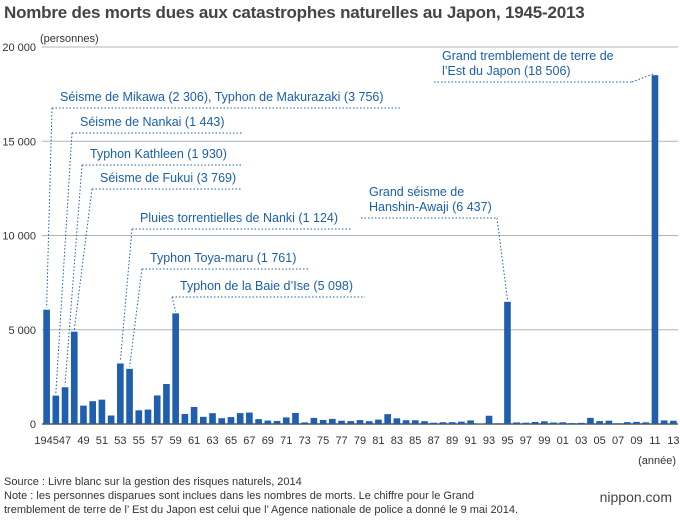 The image size is (680, 520). I want to click on x-tick-label: 75, so click(323, 441).